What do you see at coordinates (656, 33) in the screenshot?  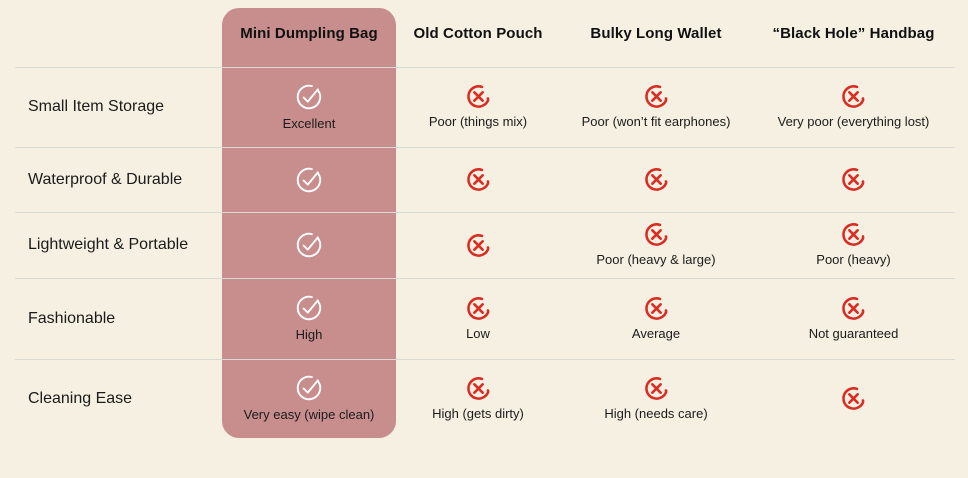 I see `column-header-bulky-long-wallet: Bulky Long Wallet` at bounding box center [656, 33].